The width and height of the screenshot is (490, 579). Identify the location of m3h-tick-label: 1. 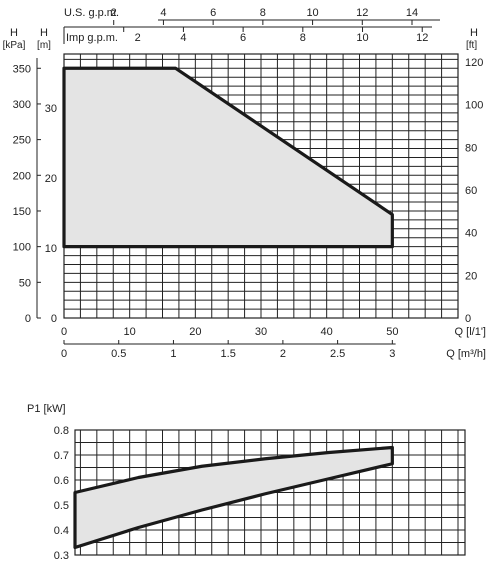
(173, 354).